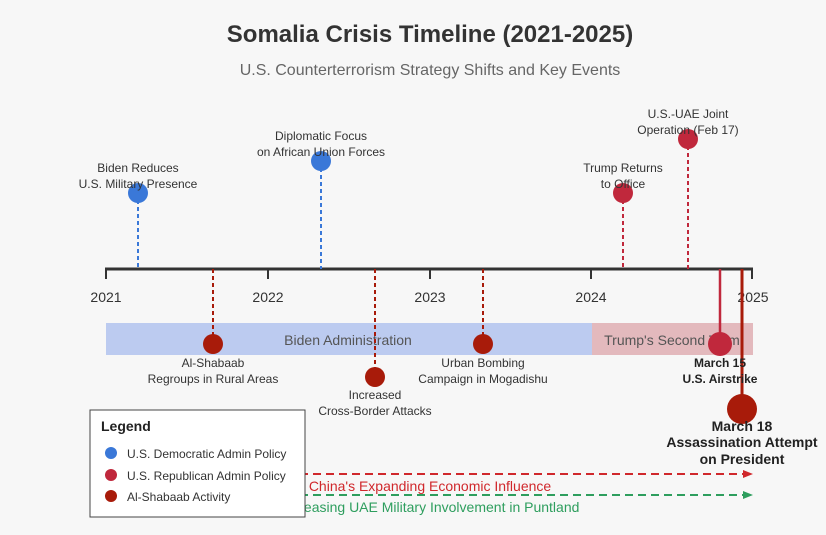 This screenshot has height=535, width=826. Describe the element at coordinates (429, 297) in the screenshot. I see `year-label-2023: 2023` at that location.